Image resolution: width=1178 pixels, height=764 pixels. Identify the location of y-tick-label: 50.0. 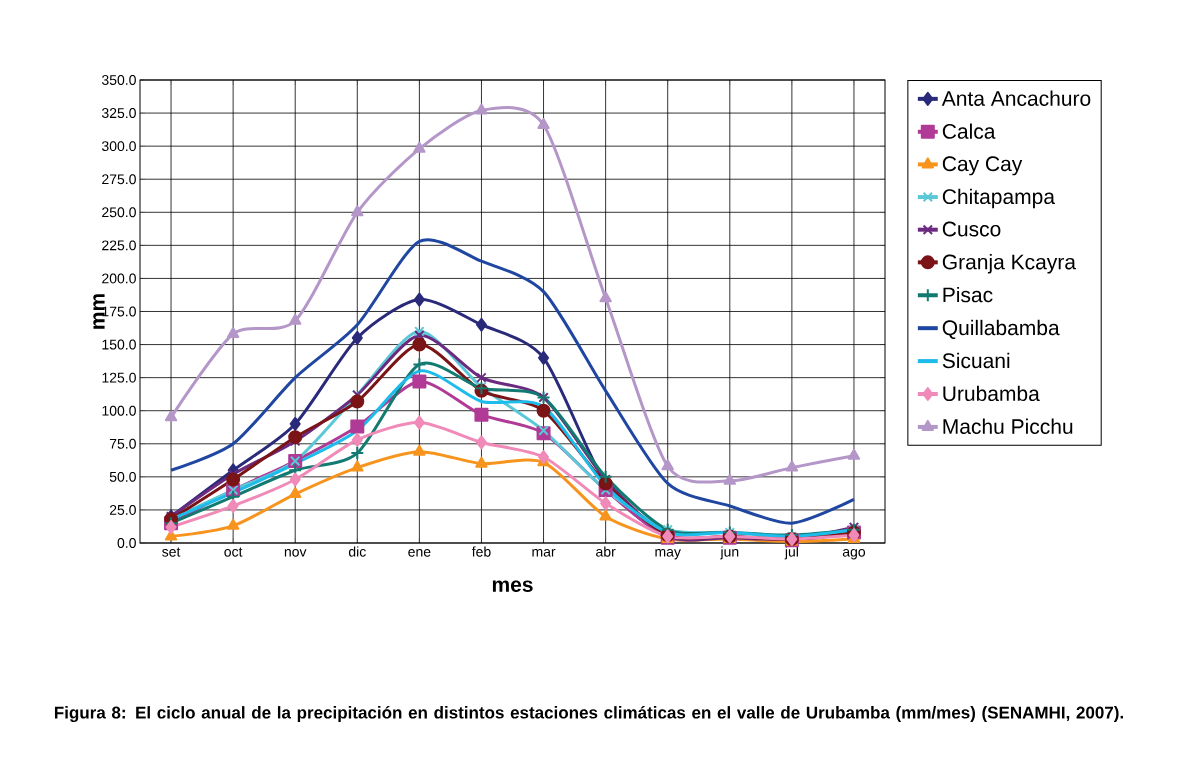
(122, 476).